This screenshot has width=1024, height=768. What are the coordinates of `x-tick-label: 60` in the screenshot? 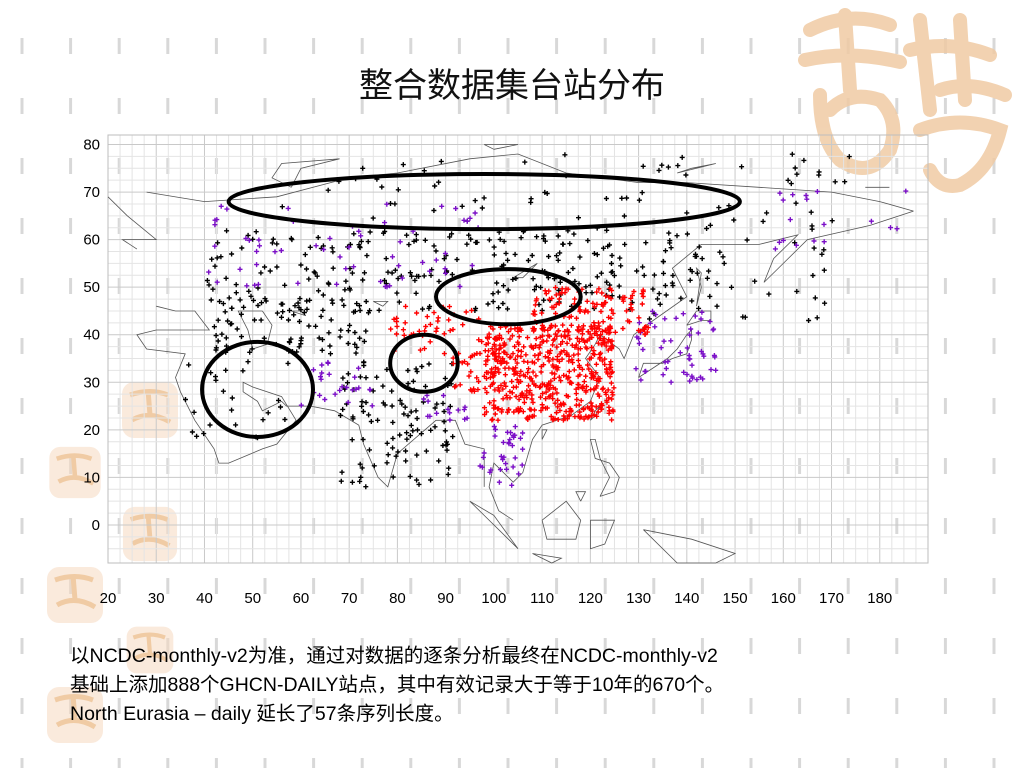 It's located at (301, 598).